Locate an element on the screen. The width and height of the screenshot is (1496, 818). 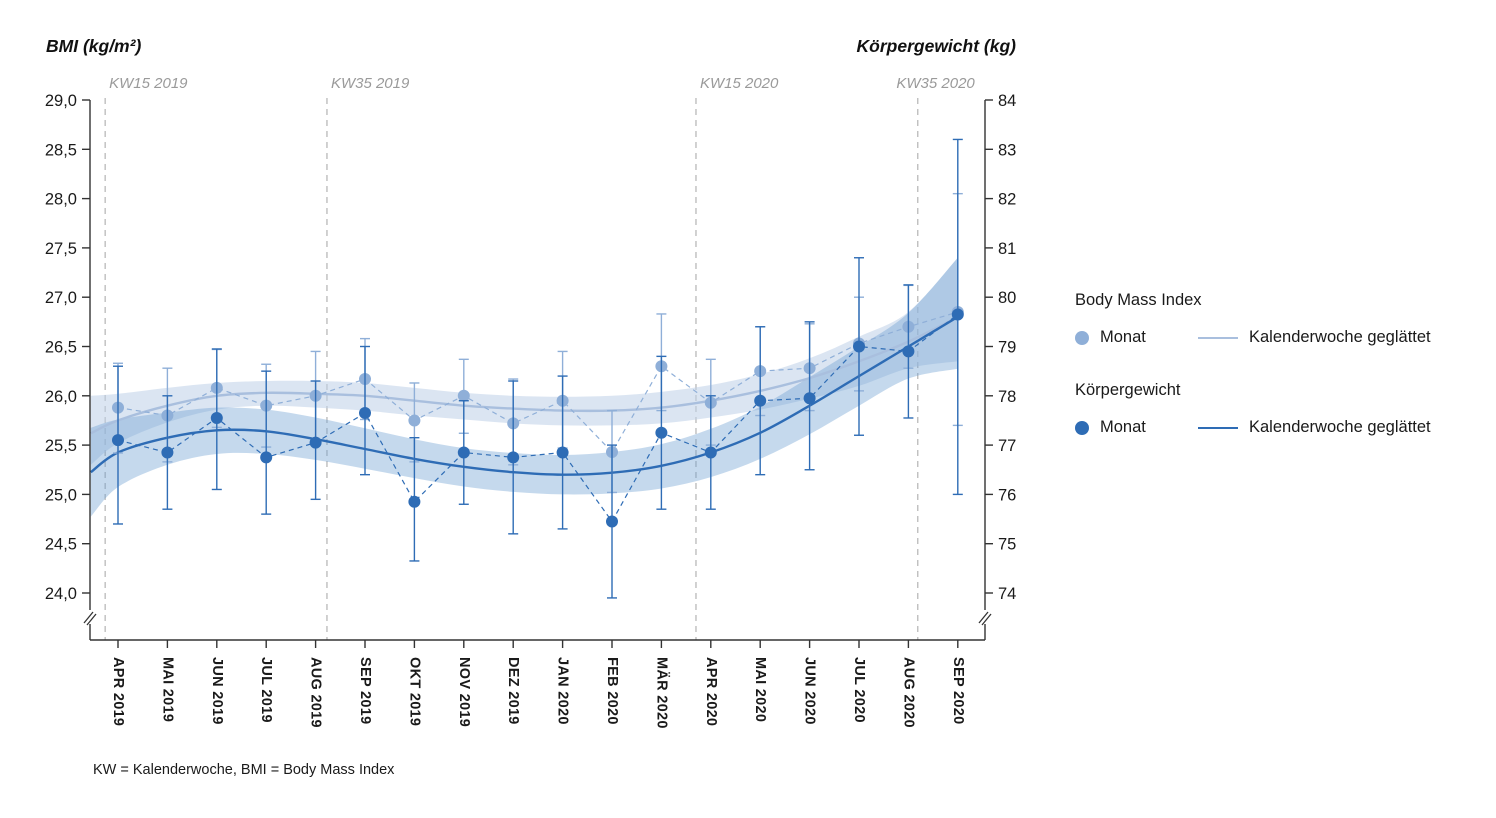
svg-text: MAI 2019 is located at coordinates (167, 689).